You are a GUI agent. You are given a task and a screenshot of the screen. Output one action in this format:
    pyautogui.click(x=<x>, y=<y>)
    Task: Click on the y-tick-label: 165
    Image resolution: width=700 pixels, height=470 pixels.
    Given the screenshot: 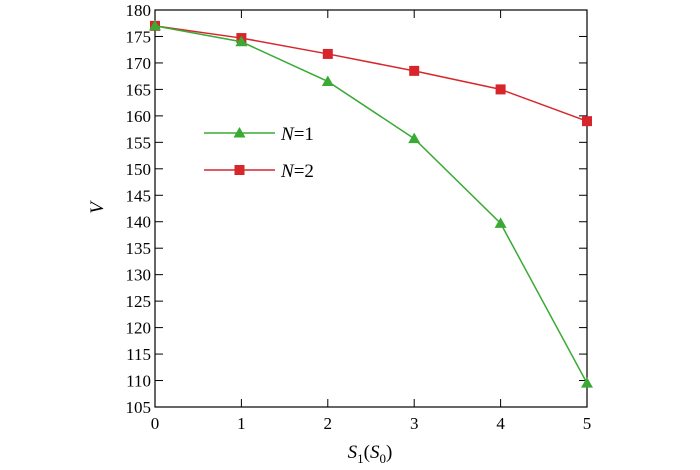 What is the action you would take?
    pyautogui.click(x=139, y=89)
    